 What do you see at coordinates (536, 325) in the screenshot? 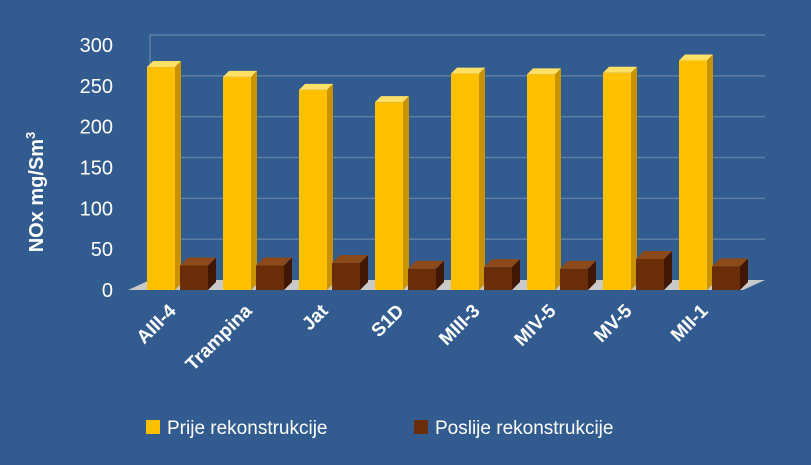
I see `x-category-label: MIV-5` at bounding box center [536, 325].